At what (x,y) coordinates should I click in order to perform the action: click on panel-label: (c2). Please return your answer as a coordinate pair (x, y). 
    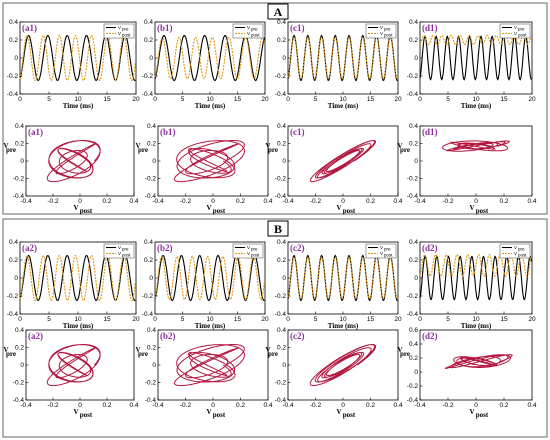
    Looking at the image, I should click on (297, 248).